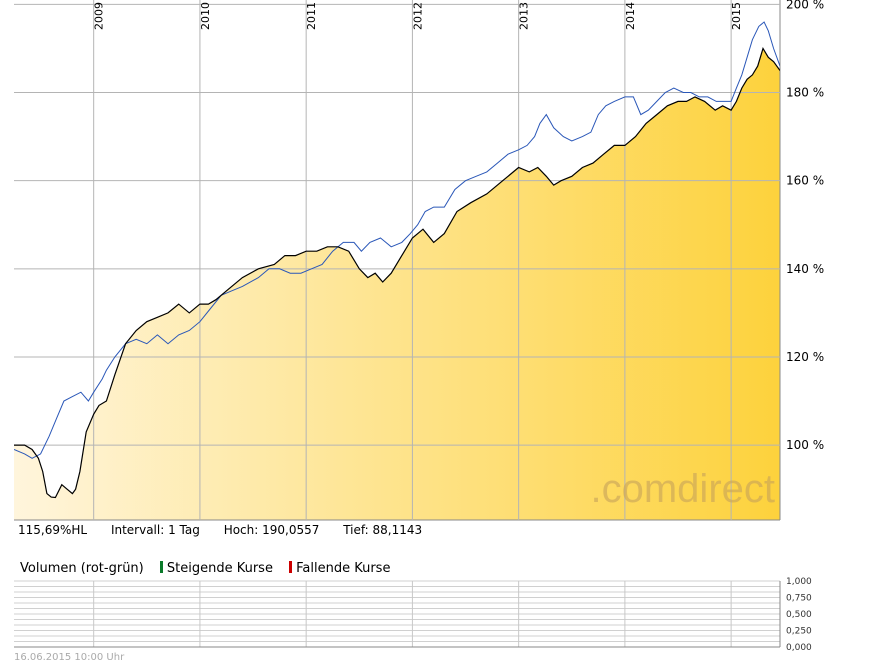 This screenshot has height=669, width=895. I want to click on volume-tick-label: 0,500, so click(799, 615).